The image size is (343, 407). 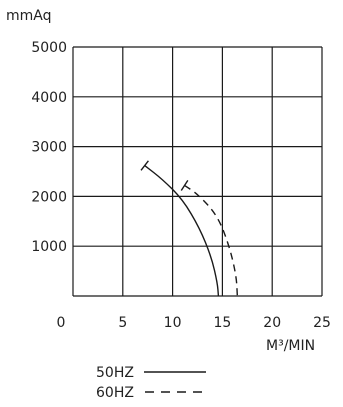 I want to click on y-tick-label: 1000, so click(x=49, y=247).